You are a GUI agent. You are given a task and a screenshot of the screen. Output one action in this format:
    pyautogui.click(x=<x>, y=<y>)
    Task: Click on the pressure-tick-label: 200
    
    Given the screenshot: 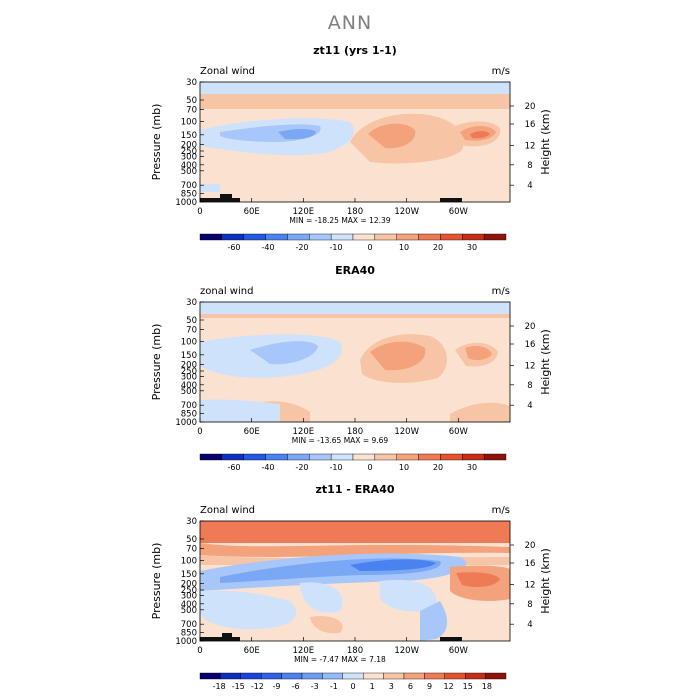 What is the action you would take?
    pyautogui.click(x=189, y=145)
    